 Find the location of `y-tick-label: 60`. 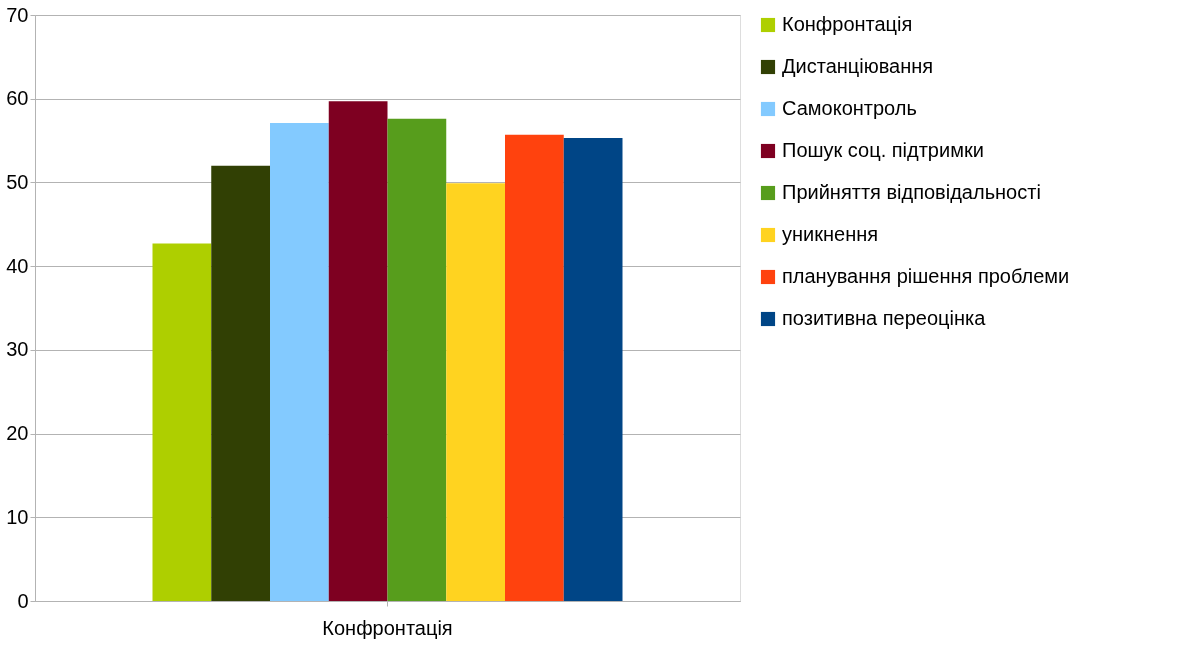

y-tick-label: 60 is located at coordinates (17, 98).